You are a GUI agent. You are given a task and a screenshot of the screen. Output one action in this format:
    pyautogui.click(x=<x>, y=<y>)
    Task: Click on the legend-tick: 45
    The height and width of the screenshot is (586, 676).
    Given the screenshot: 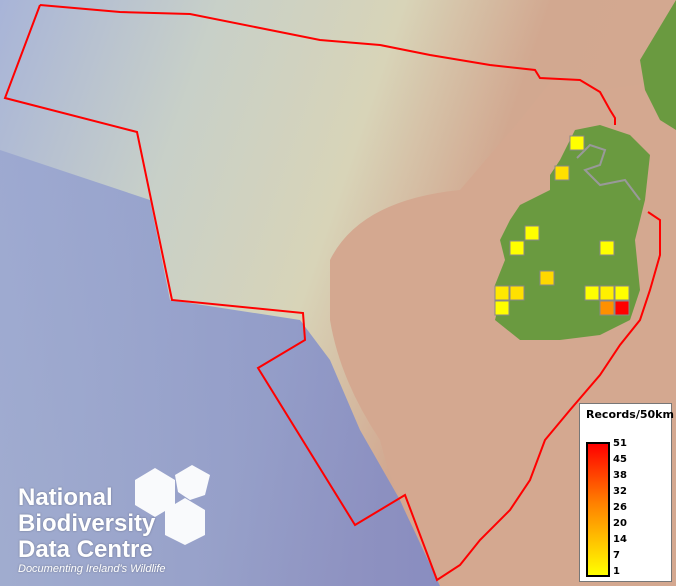 What is the action you would take?
    pyautogui.click(x=620, y=459)
    